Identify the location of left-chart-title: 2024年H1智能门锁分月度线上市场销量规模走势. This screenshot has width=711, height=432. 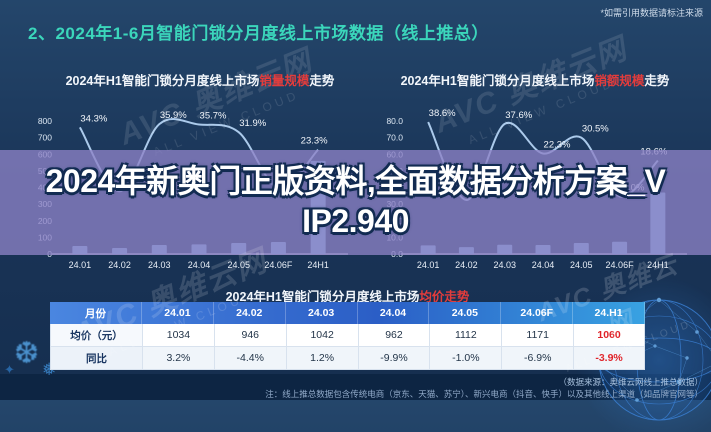
(200, 79).